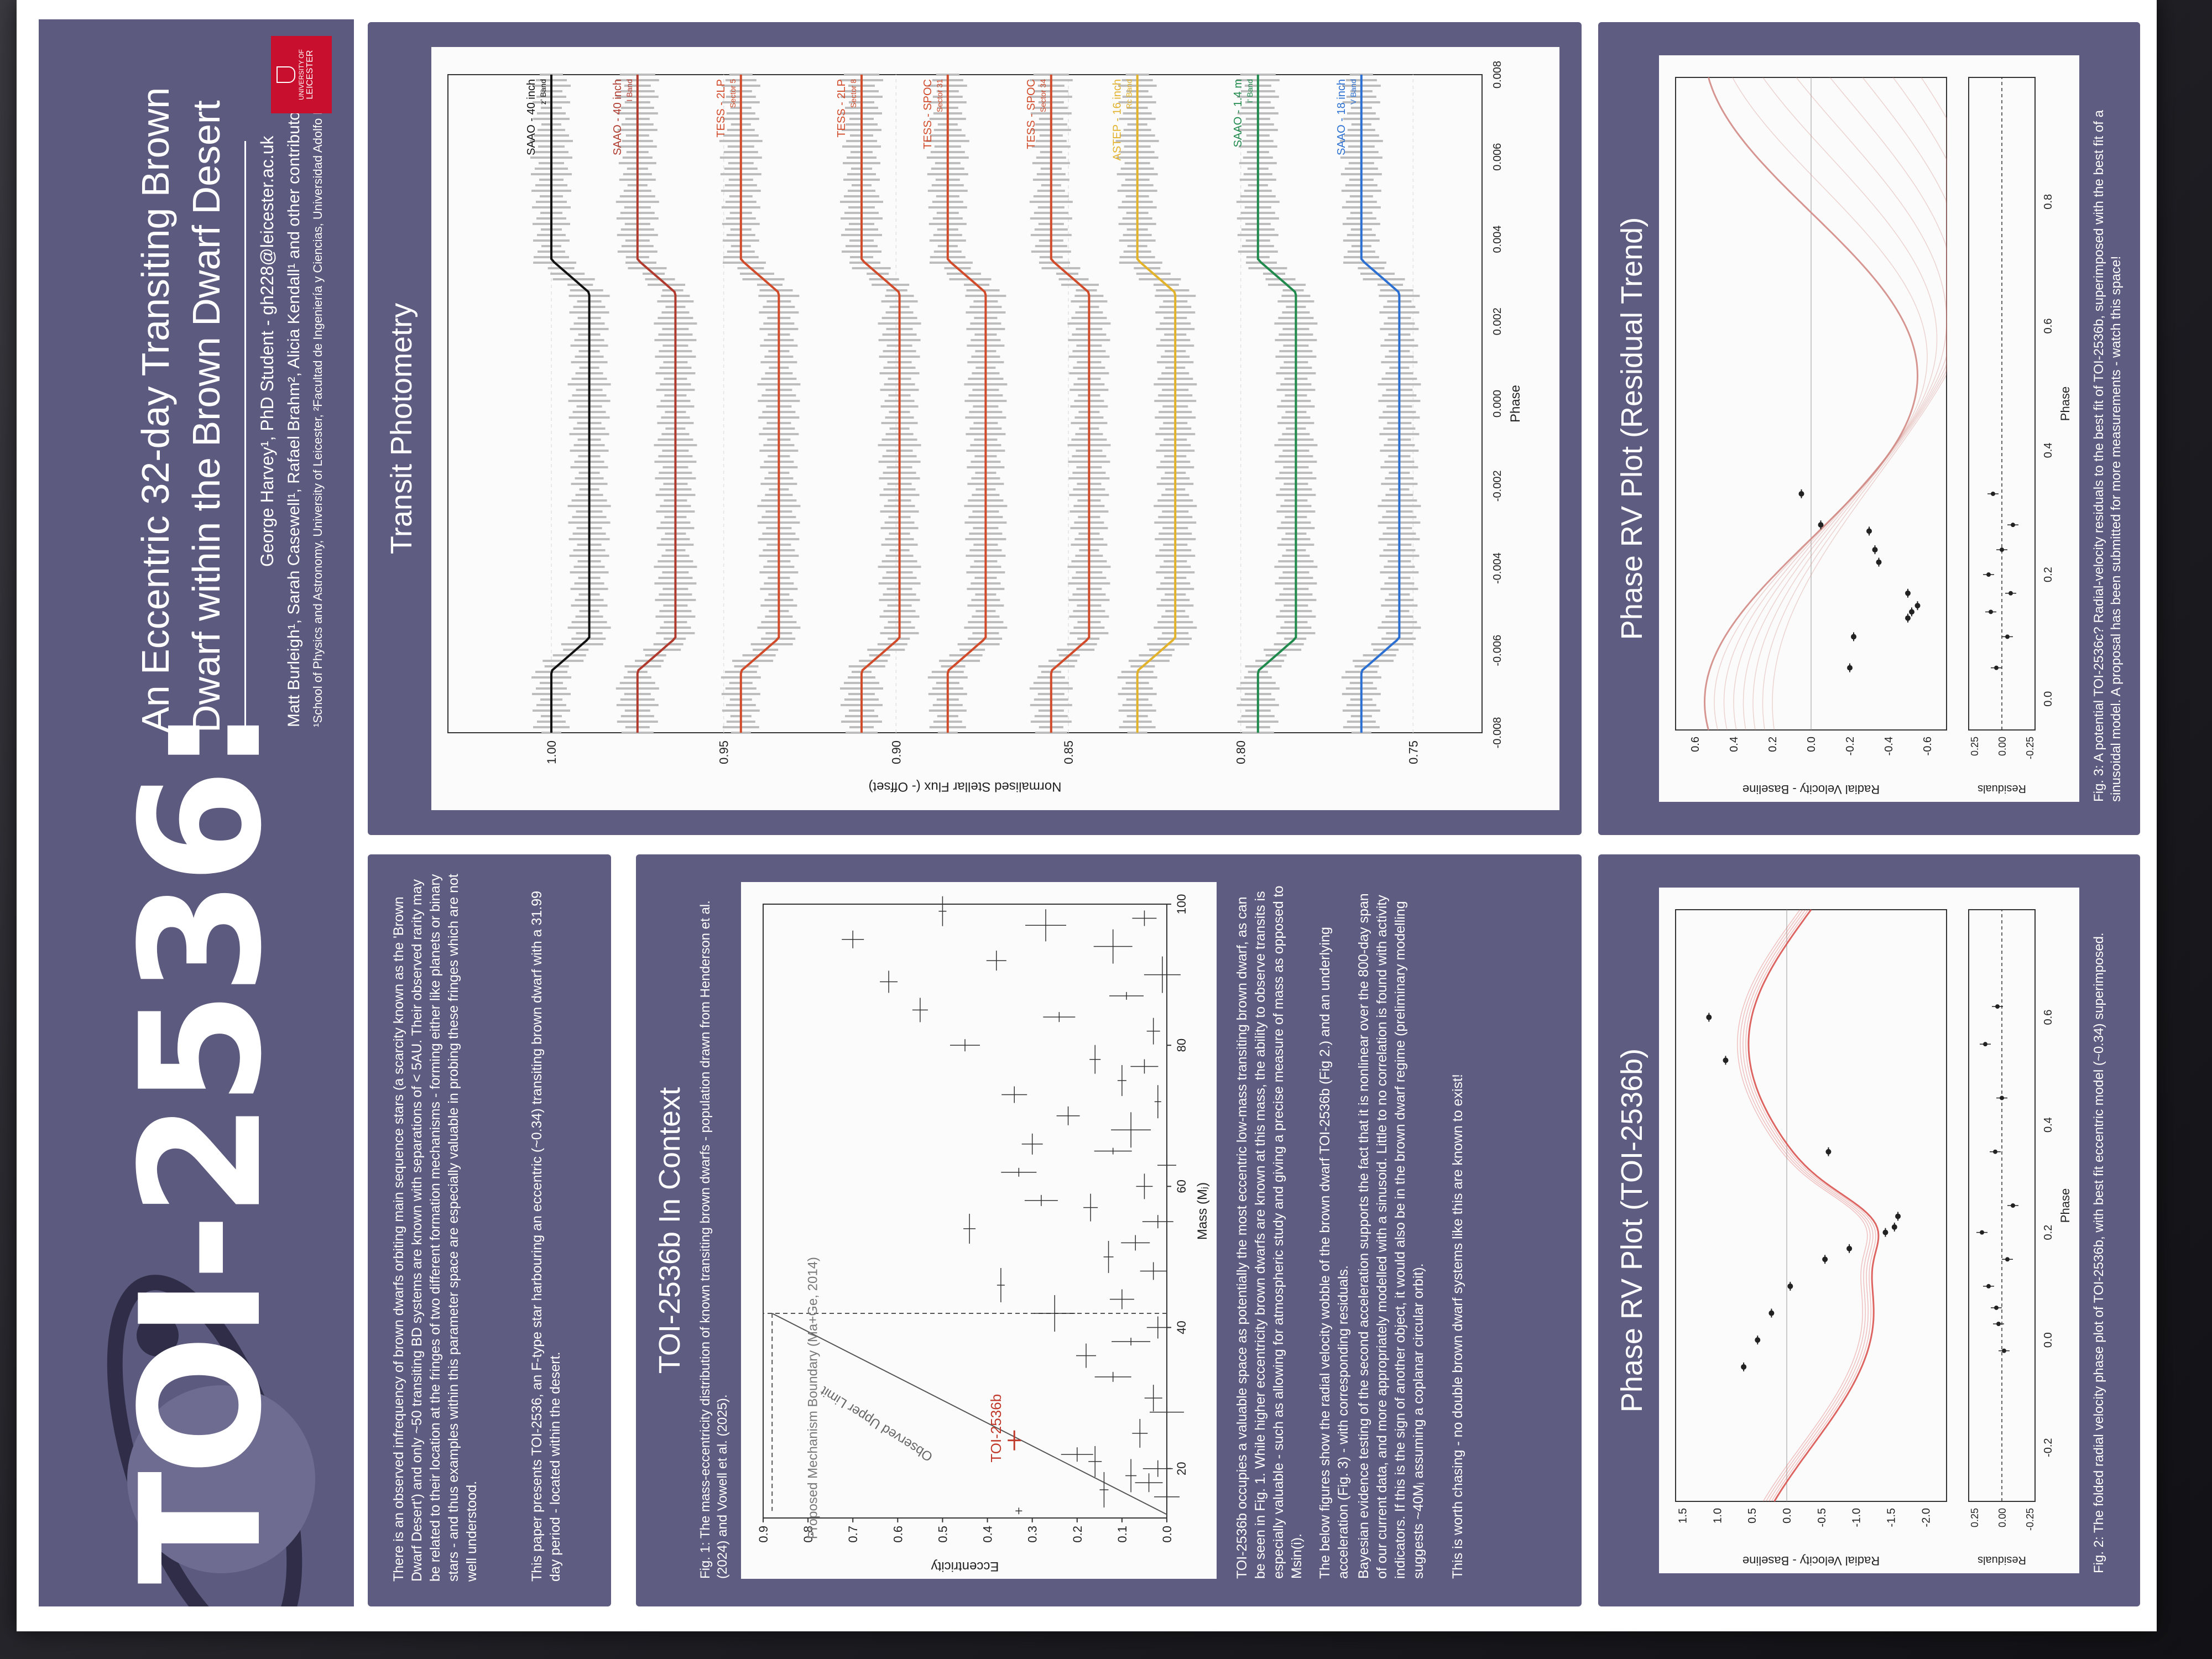 The image size is (2212, 1659). What do you see at coordinates (1181, 1468) in the screenshot?
I see `x-tick-label: 20` at bounding box center [1181, 1468].